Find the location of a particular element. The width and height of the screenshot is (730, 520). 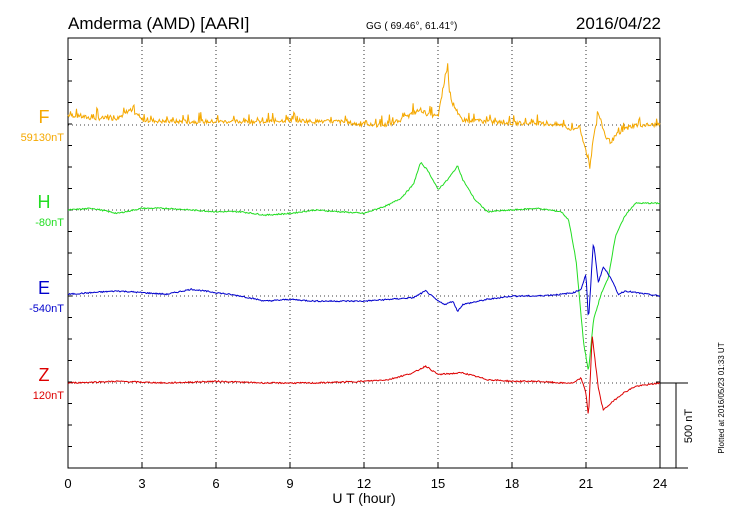

x-tick-label: 21 is located at coordinates (586, 483).